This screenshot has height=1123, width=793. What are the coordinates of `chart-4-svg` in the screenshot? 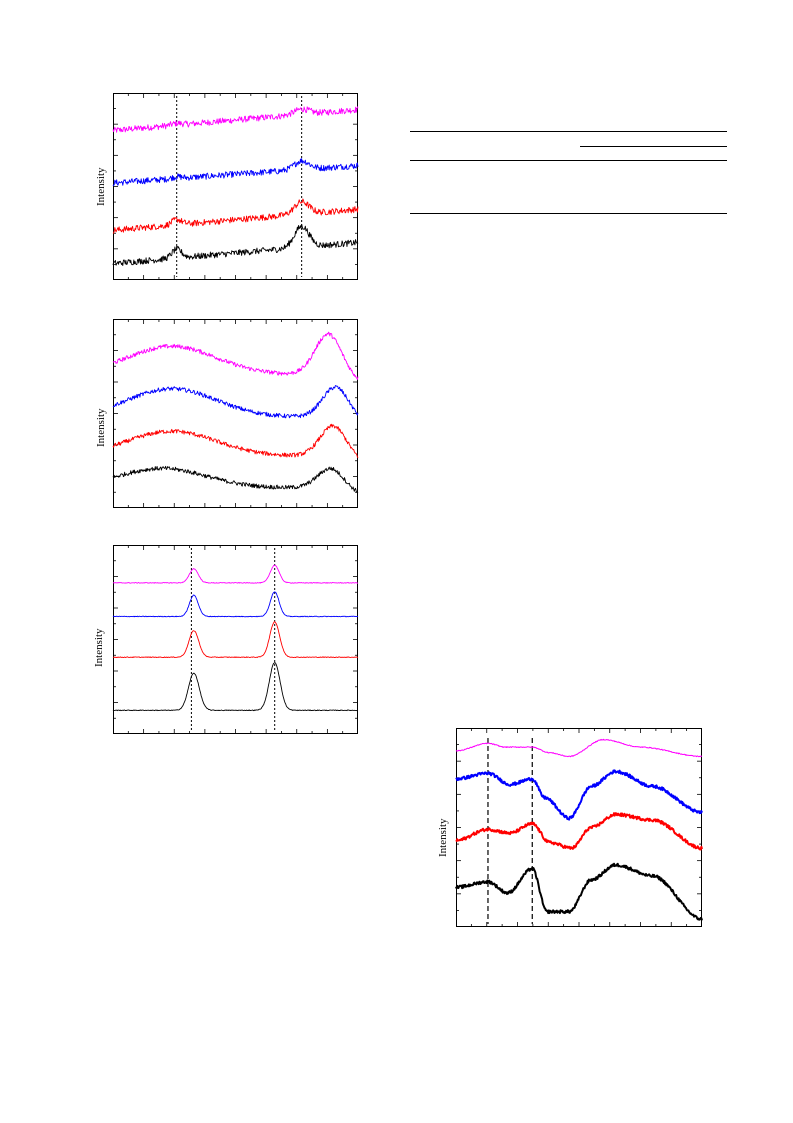 It's located at (579, 827).